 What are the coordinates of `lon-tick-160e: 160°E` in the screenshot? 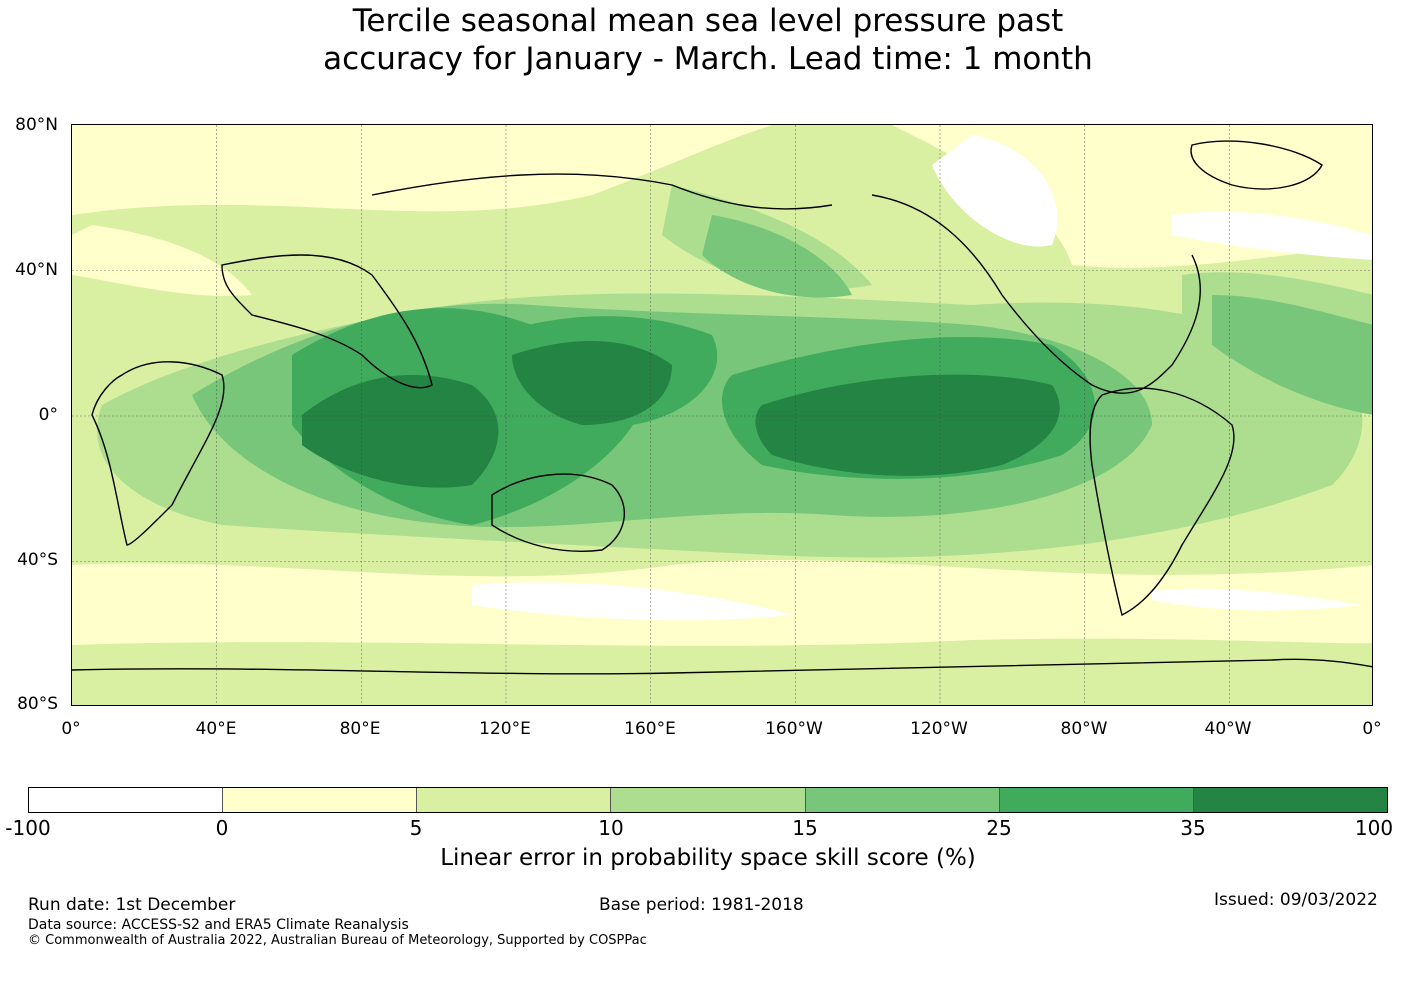 It's located at (650, 729).